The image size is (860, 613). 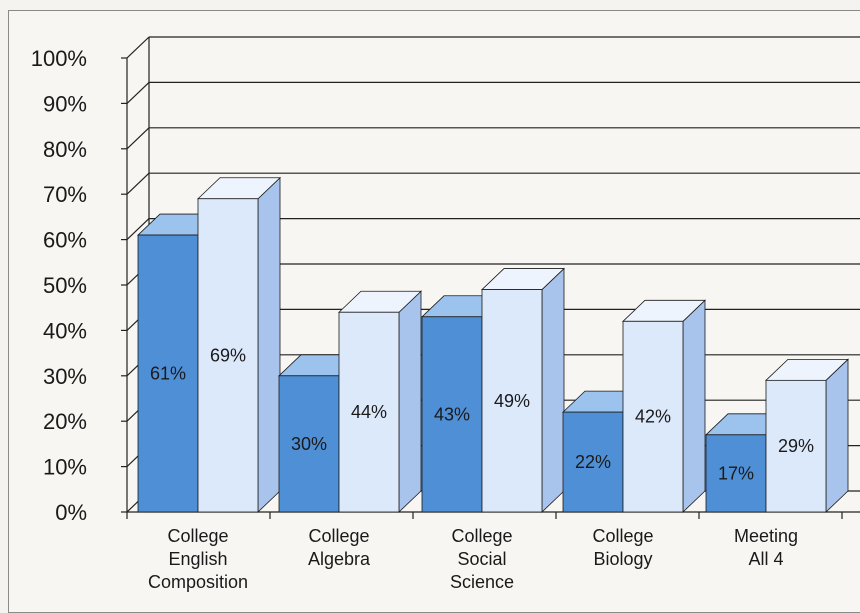 I want to click on y-tick-label: 90%, so click(x=65, y=103).